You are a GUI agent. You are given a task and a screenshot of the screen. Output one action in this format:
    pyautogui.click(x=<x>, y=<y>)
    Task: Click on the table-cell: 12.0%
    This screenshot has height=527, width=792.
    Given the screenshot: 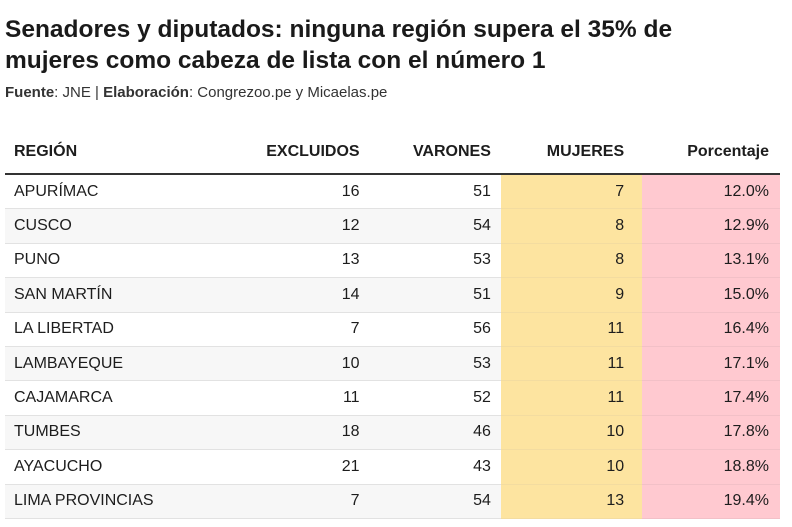 What is the action you would take?
    pyautogui.click(x=711, y=192)
    